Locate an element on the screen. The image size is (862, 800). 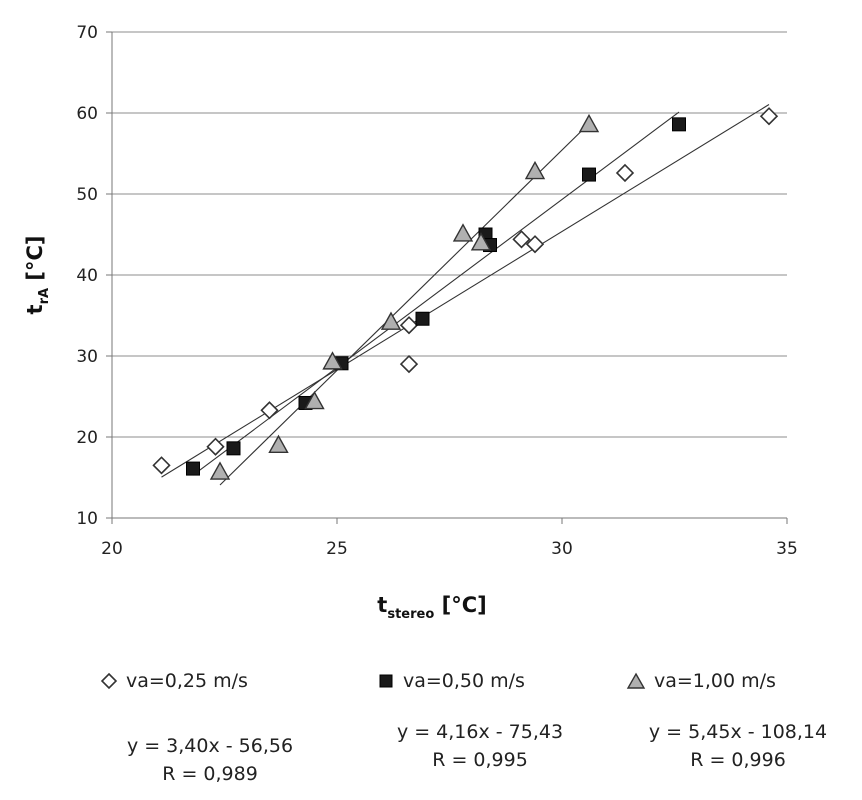
fit-equation-series-3: y = 5,45x - 108,14 R = 0,996 is located at coordinates (738, 746).